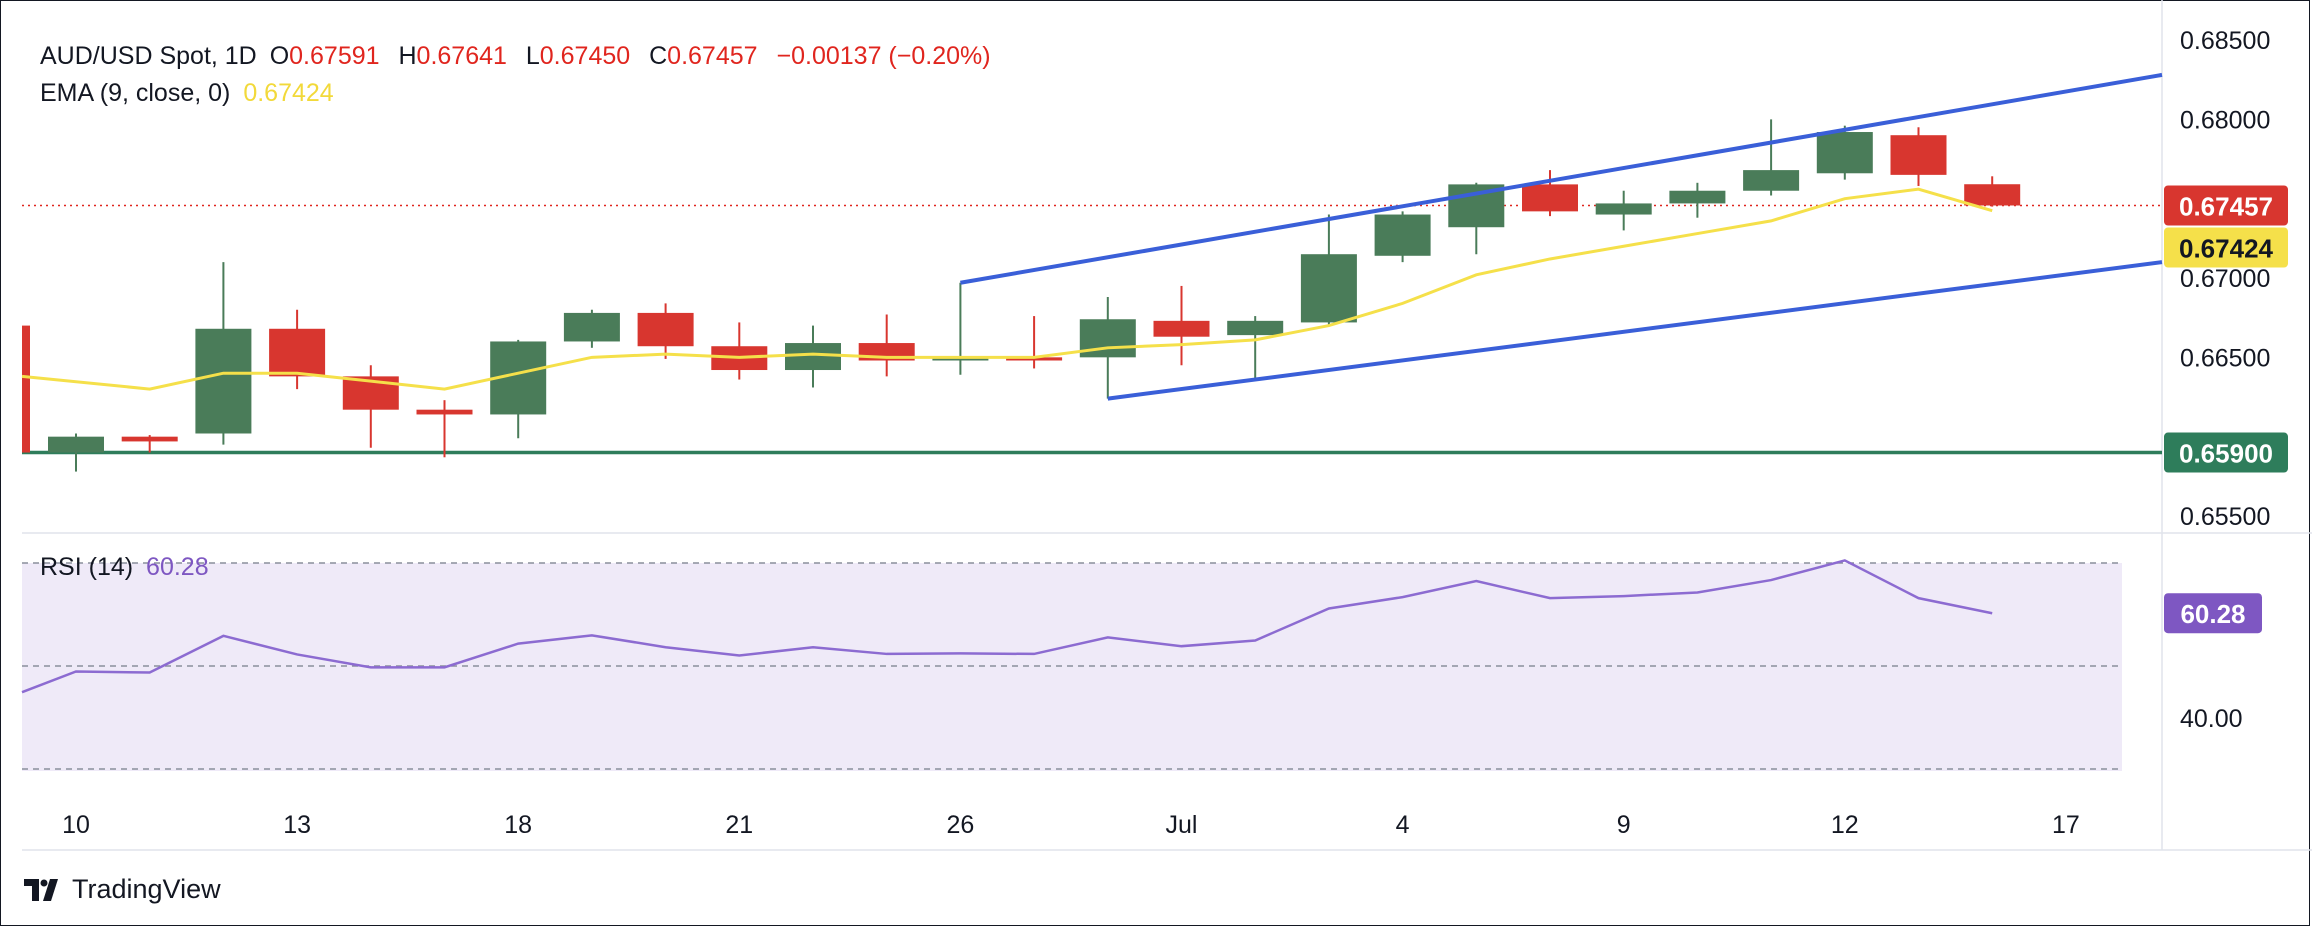 The width and height of the screenshot is (2312, 928). I want to click on time-tick-label: 10, so click(76, 825).